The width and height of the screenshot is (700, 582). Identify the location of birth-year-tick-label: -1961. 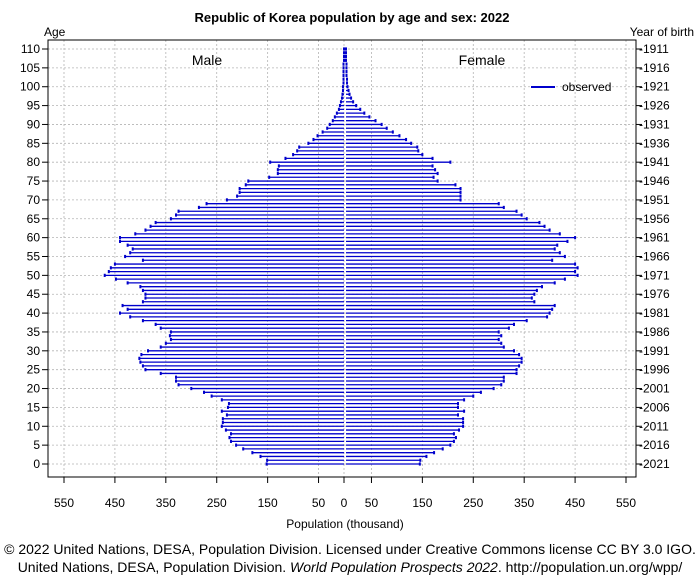
(654, 238).